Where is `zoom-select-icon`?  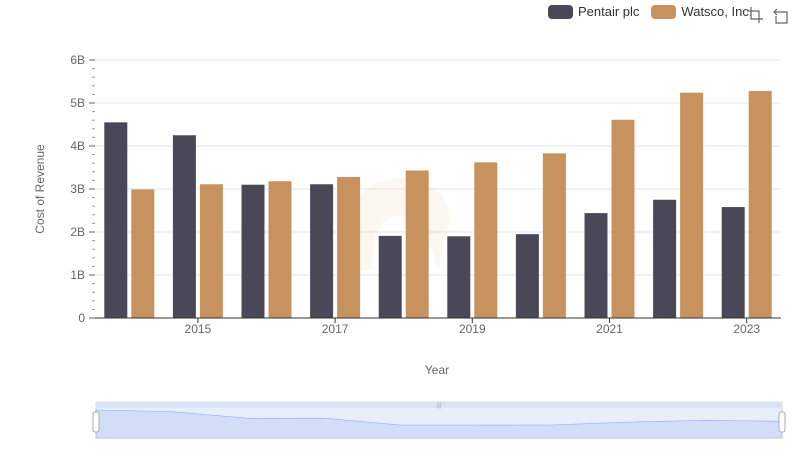 zoom-select-icon is located at coordinates (755, 15).